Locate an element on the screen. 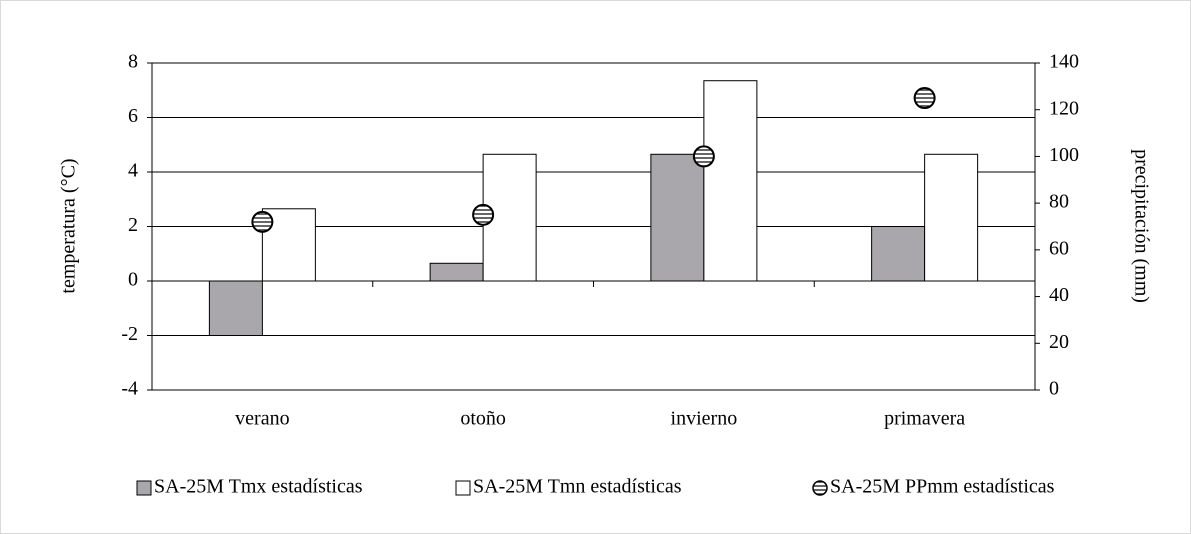 This screenshot has height=534, width=1191. y-tick-label: 0 is located at coordinates (133, 280).